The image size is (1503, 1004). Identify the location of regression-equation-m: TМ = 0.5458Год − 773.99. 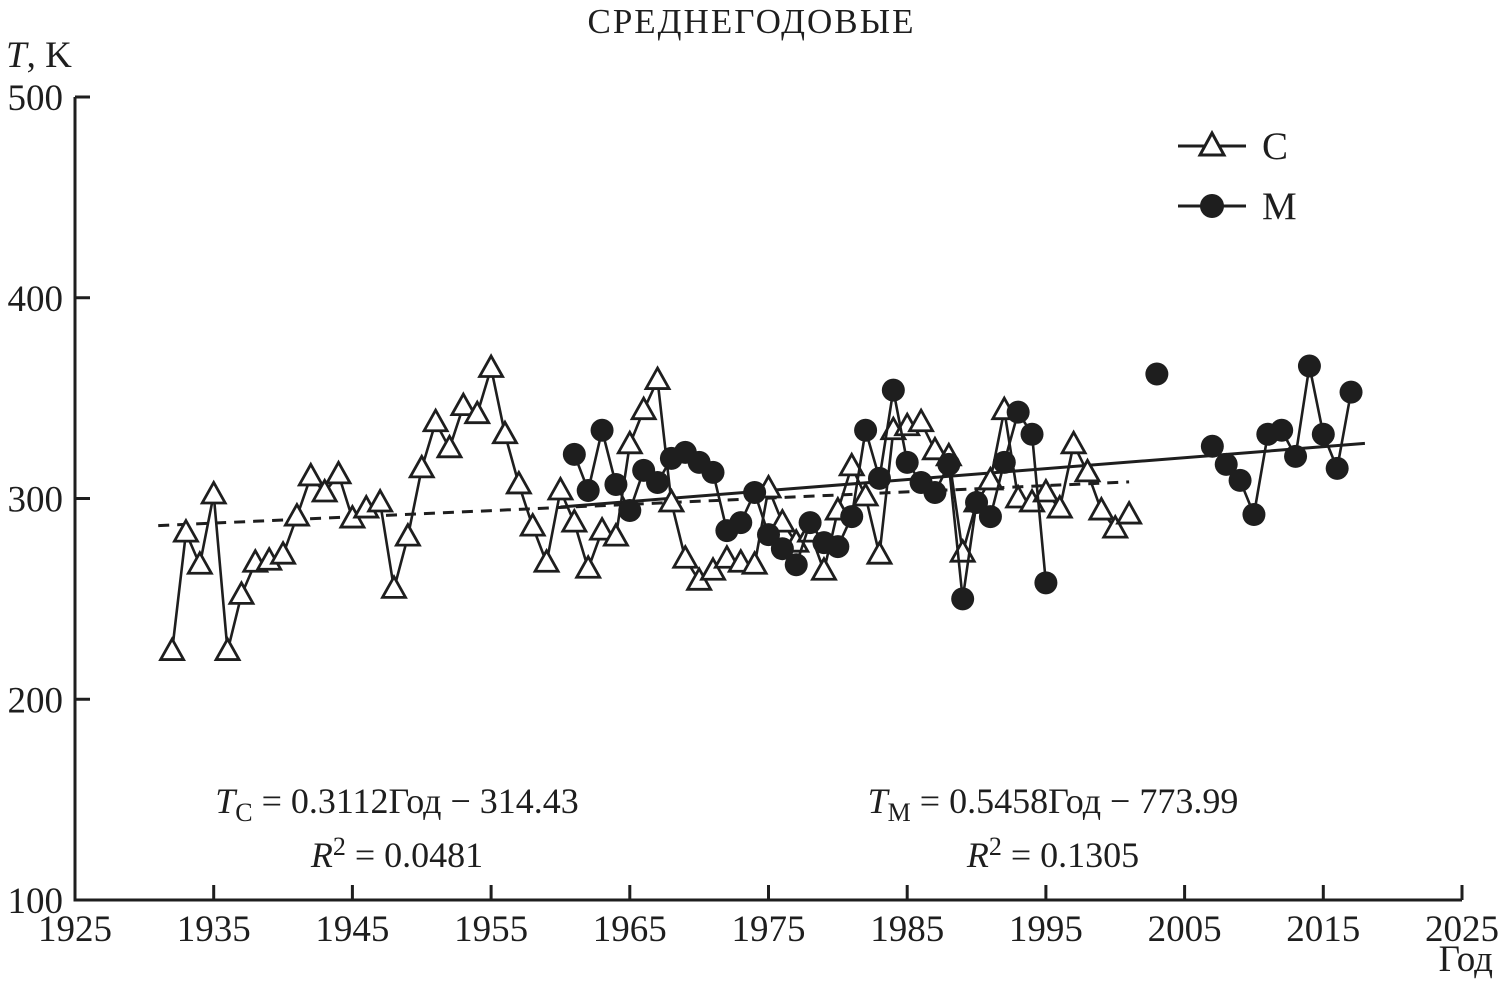
(1053, 806).